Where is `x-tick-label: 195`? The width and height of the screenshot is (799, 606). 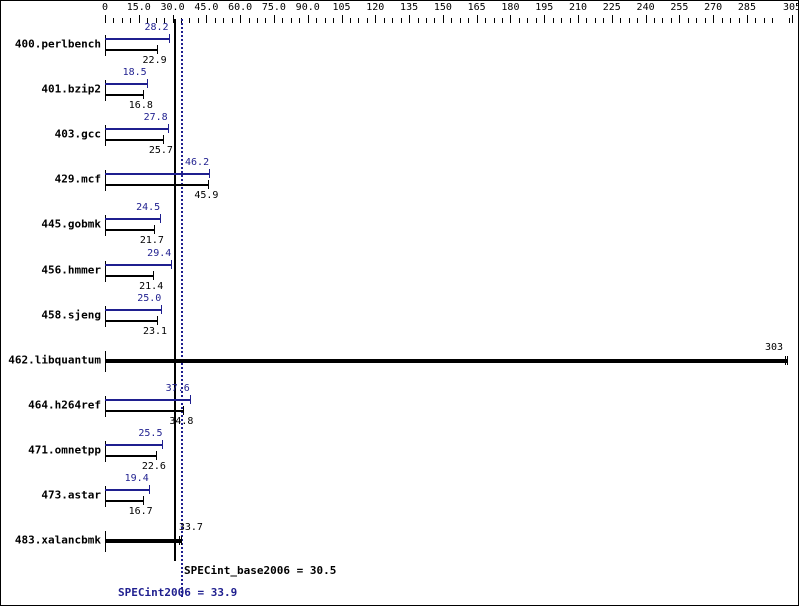
x-tick-label: 195 is located at coordinates (544, 7).